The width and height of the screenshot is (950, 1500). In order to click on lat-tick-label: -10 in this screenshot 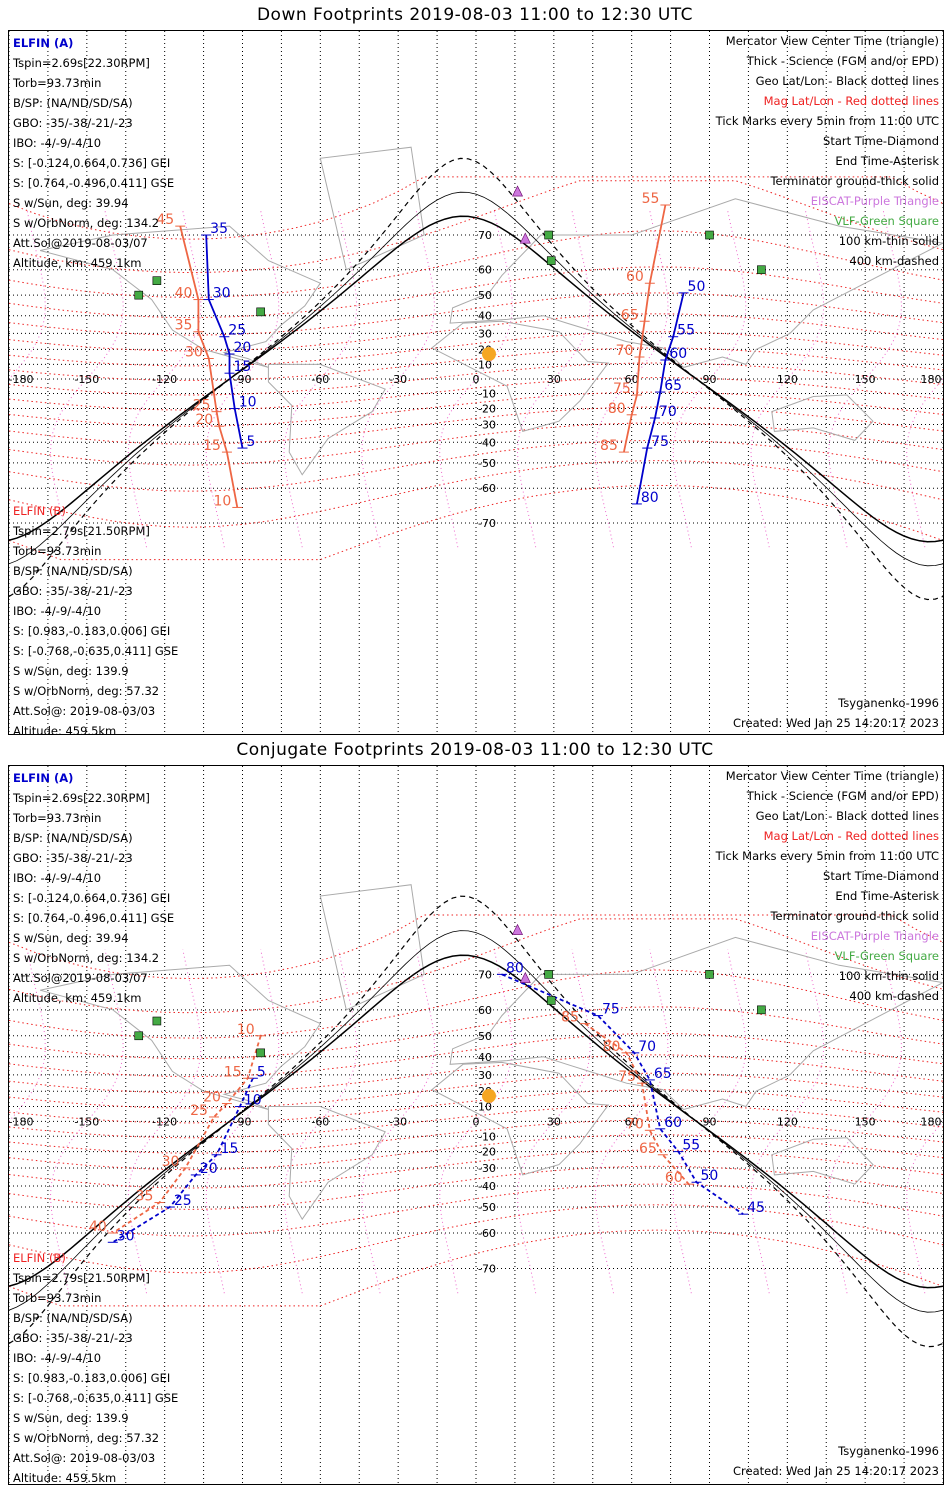, I will do `click(487, 394)`.